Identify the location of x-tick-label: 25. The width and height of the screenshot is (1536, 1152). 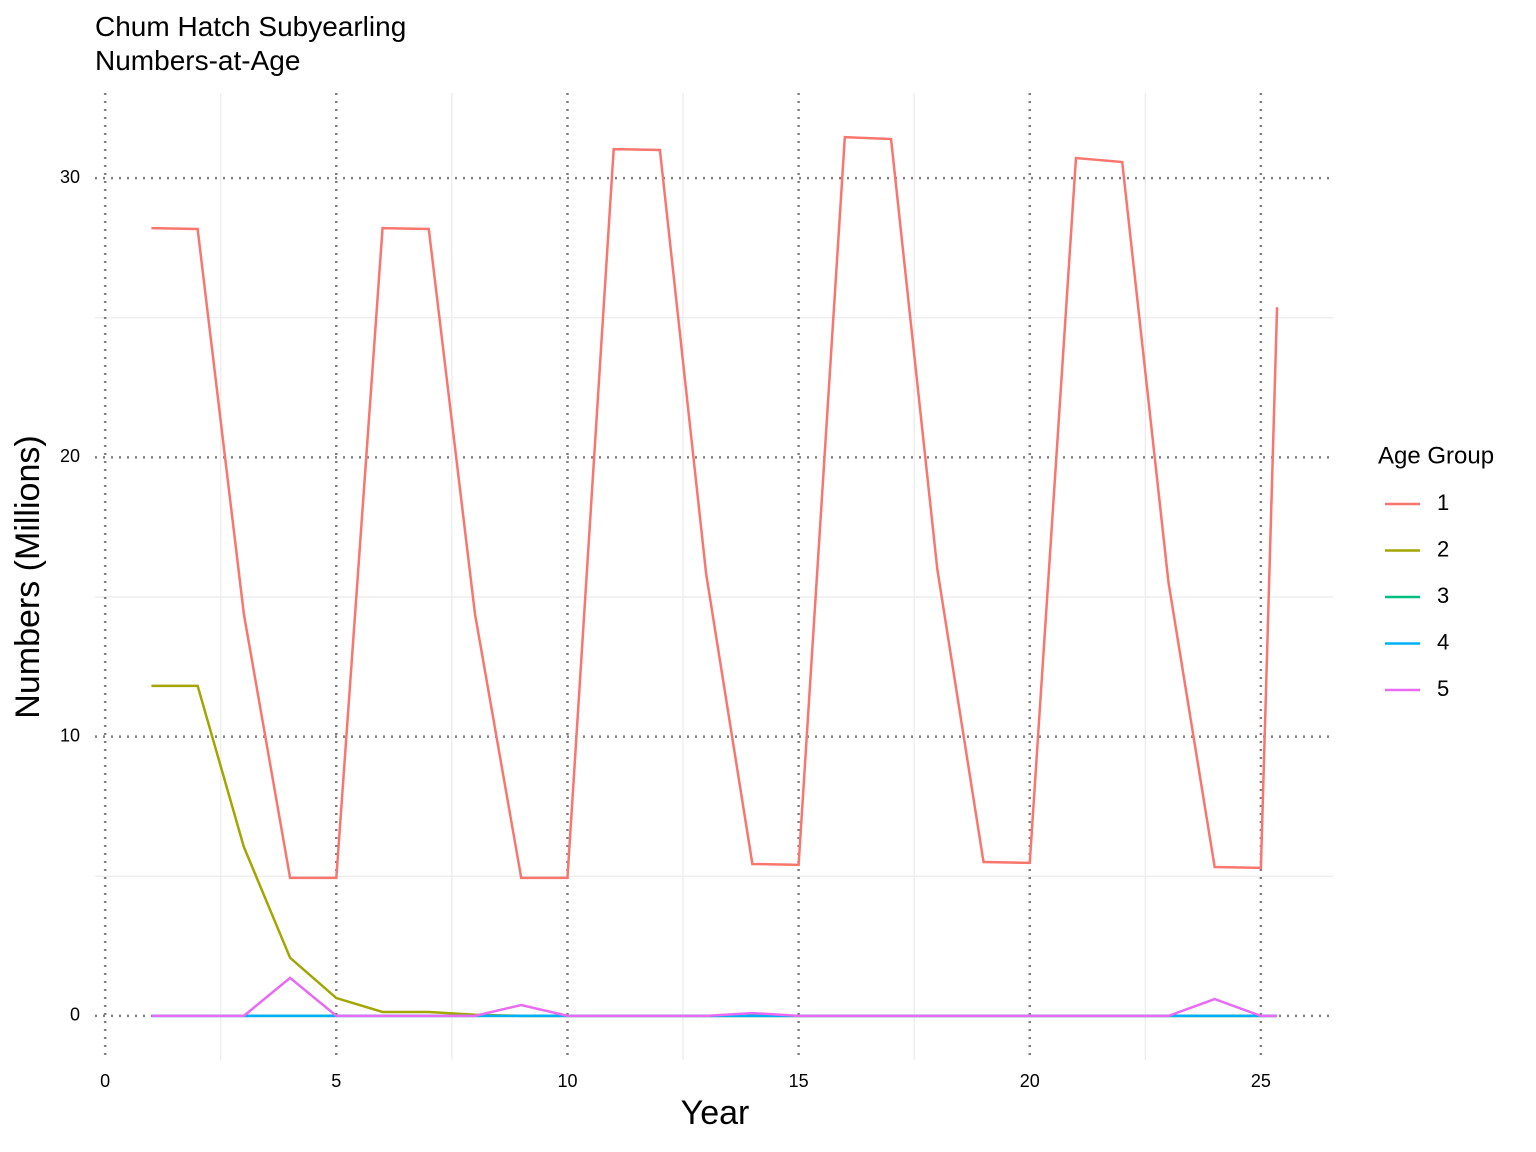
(1261, 1081).